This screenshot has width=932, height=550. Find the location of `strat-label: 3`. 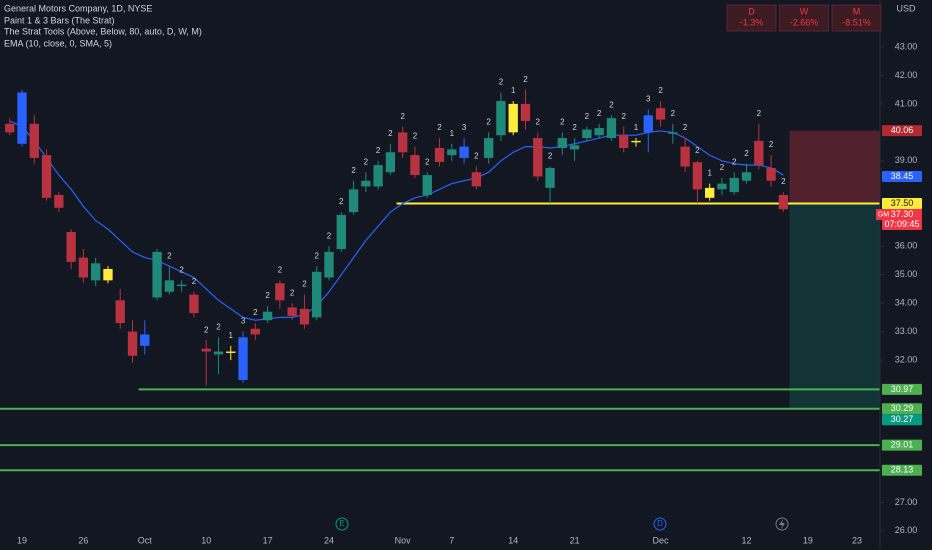

strat-label: 3 is located at coordinates (648, 99).